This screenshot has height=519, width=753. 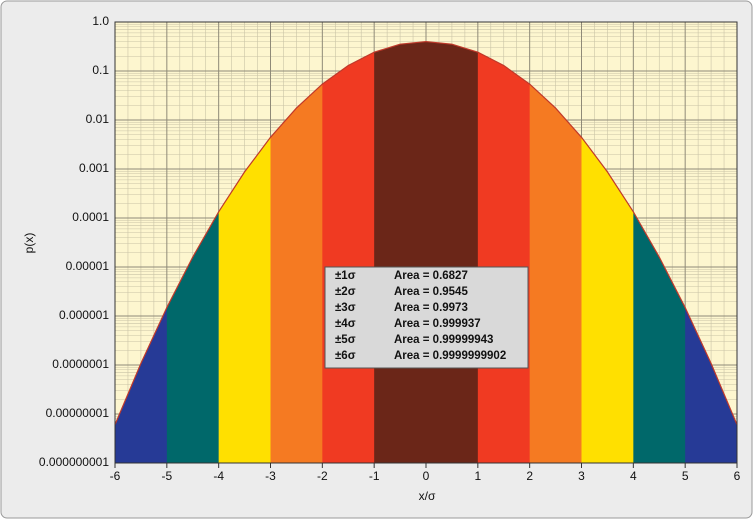 What do you see at coordinates (94, 168) in the screenshot?
I see `y-tick-label: 0.001` at bounding box center [94, 168].